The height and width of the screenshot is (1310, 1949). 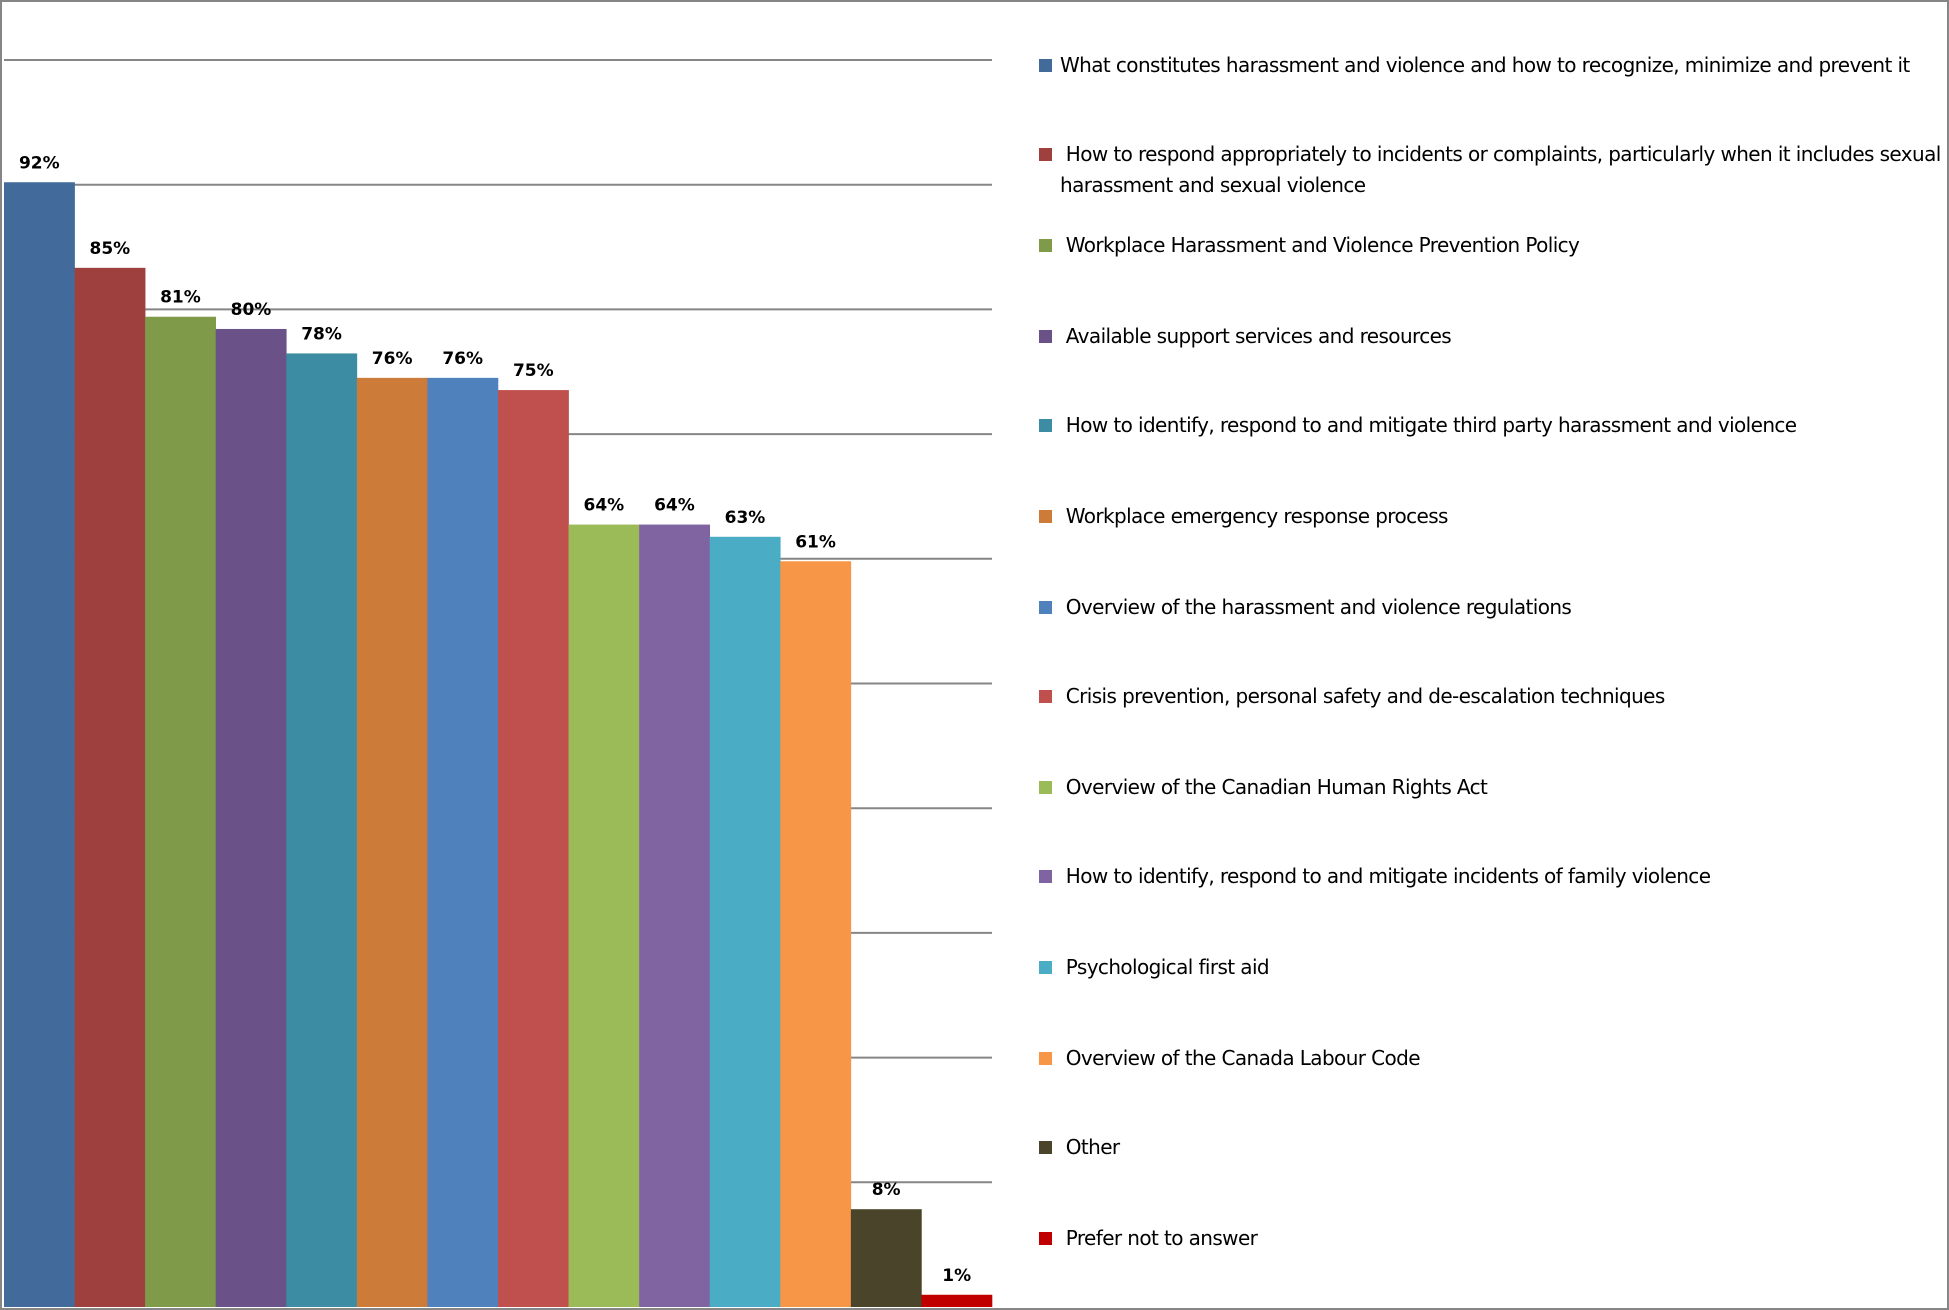 What do you see at coordinates (1090, 1147) in the screenshot?
I see `legend-label: Other` at bounding box center [1090, 1147].